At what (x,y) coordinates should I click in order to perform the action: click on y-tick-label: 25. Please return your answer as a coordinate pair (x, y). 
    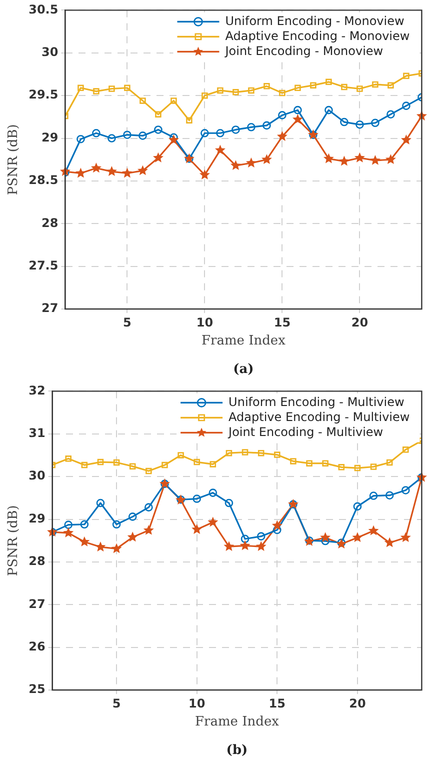
    Looking at the image, I should click on (37, 689).